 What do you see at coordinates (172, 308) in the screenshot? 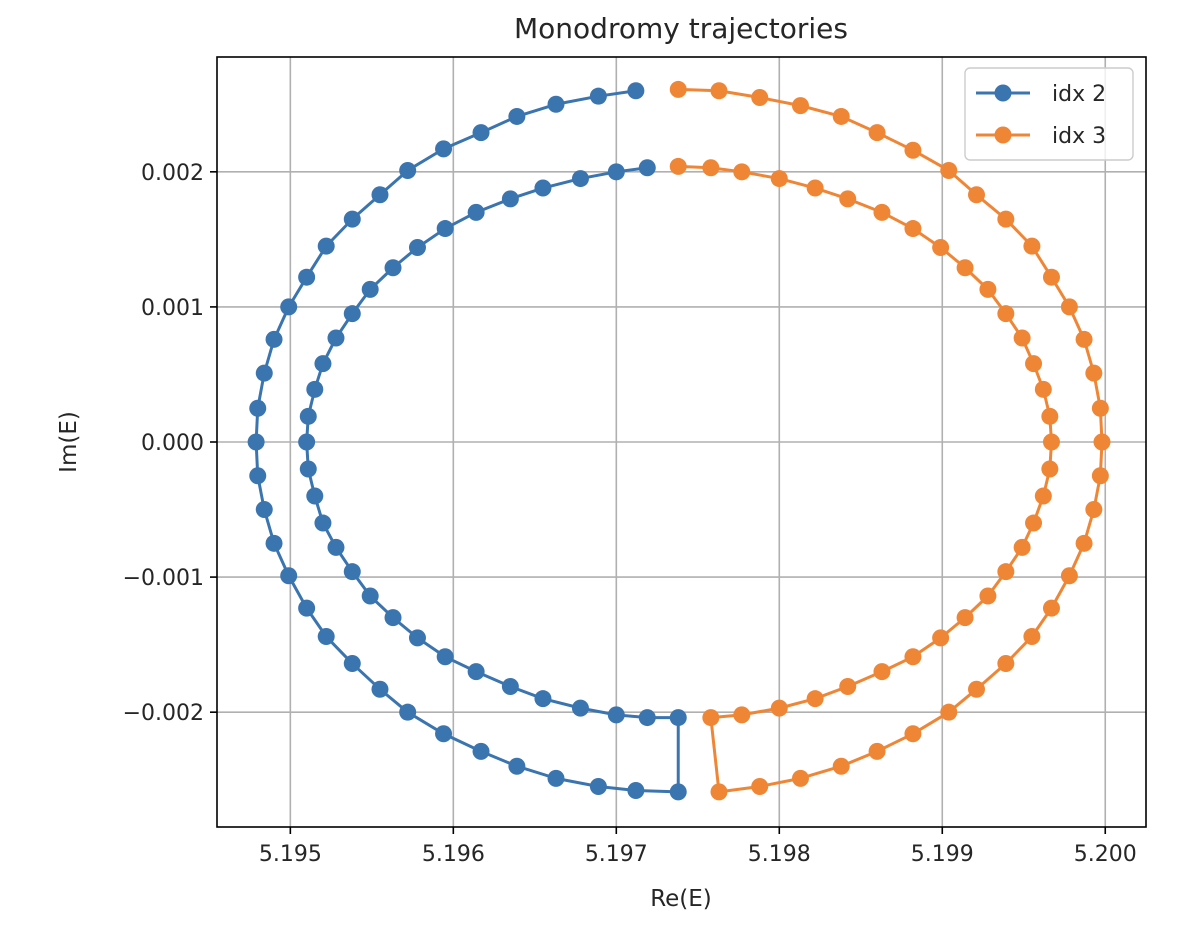
I see `y-tick-label: 0.001` at bounding box center [172, 308].